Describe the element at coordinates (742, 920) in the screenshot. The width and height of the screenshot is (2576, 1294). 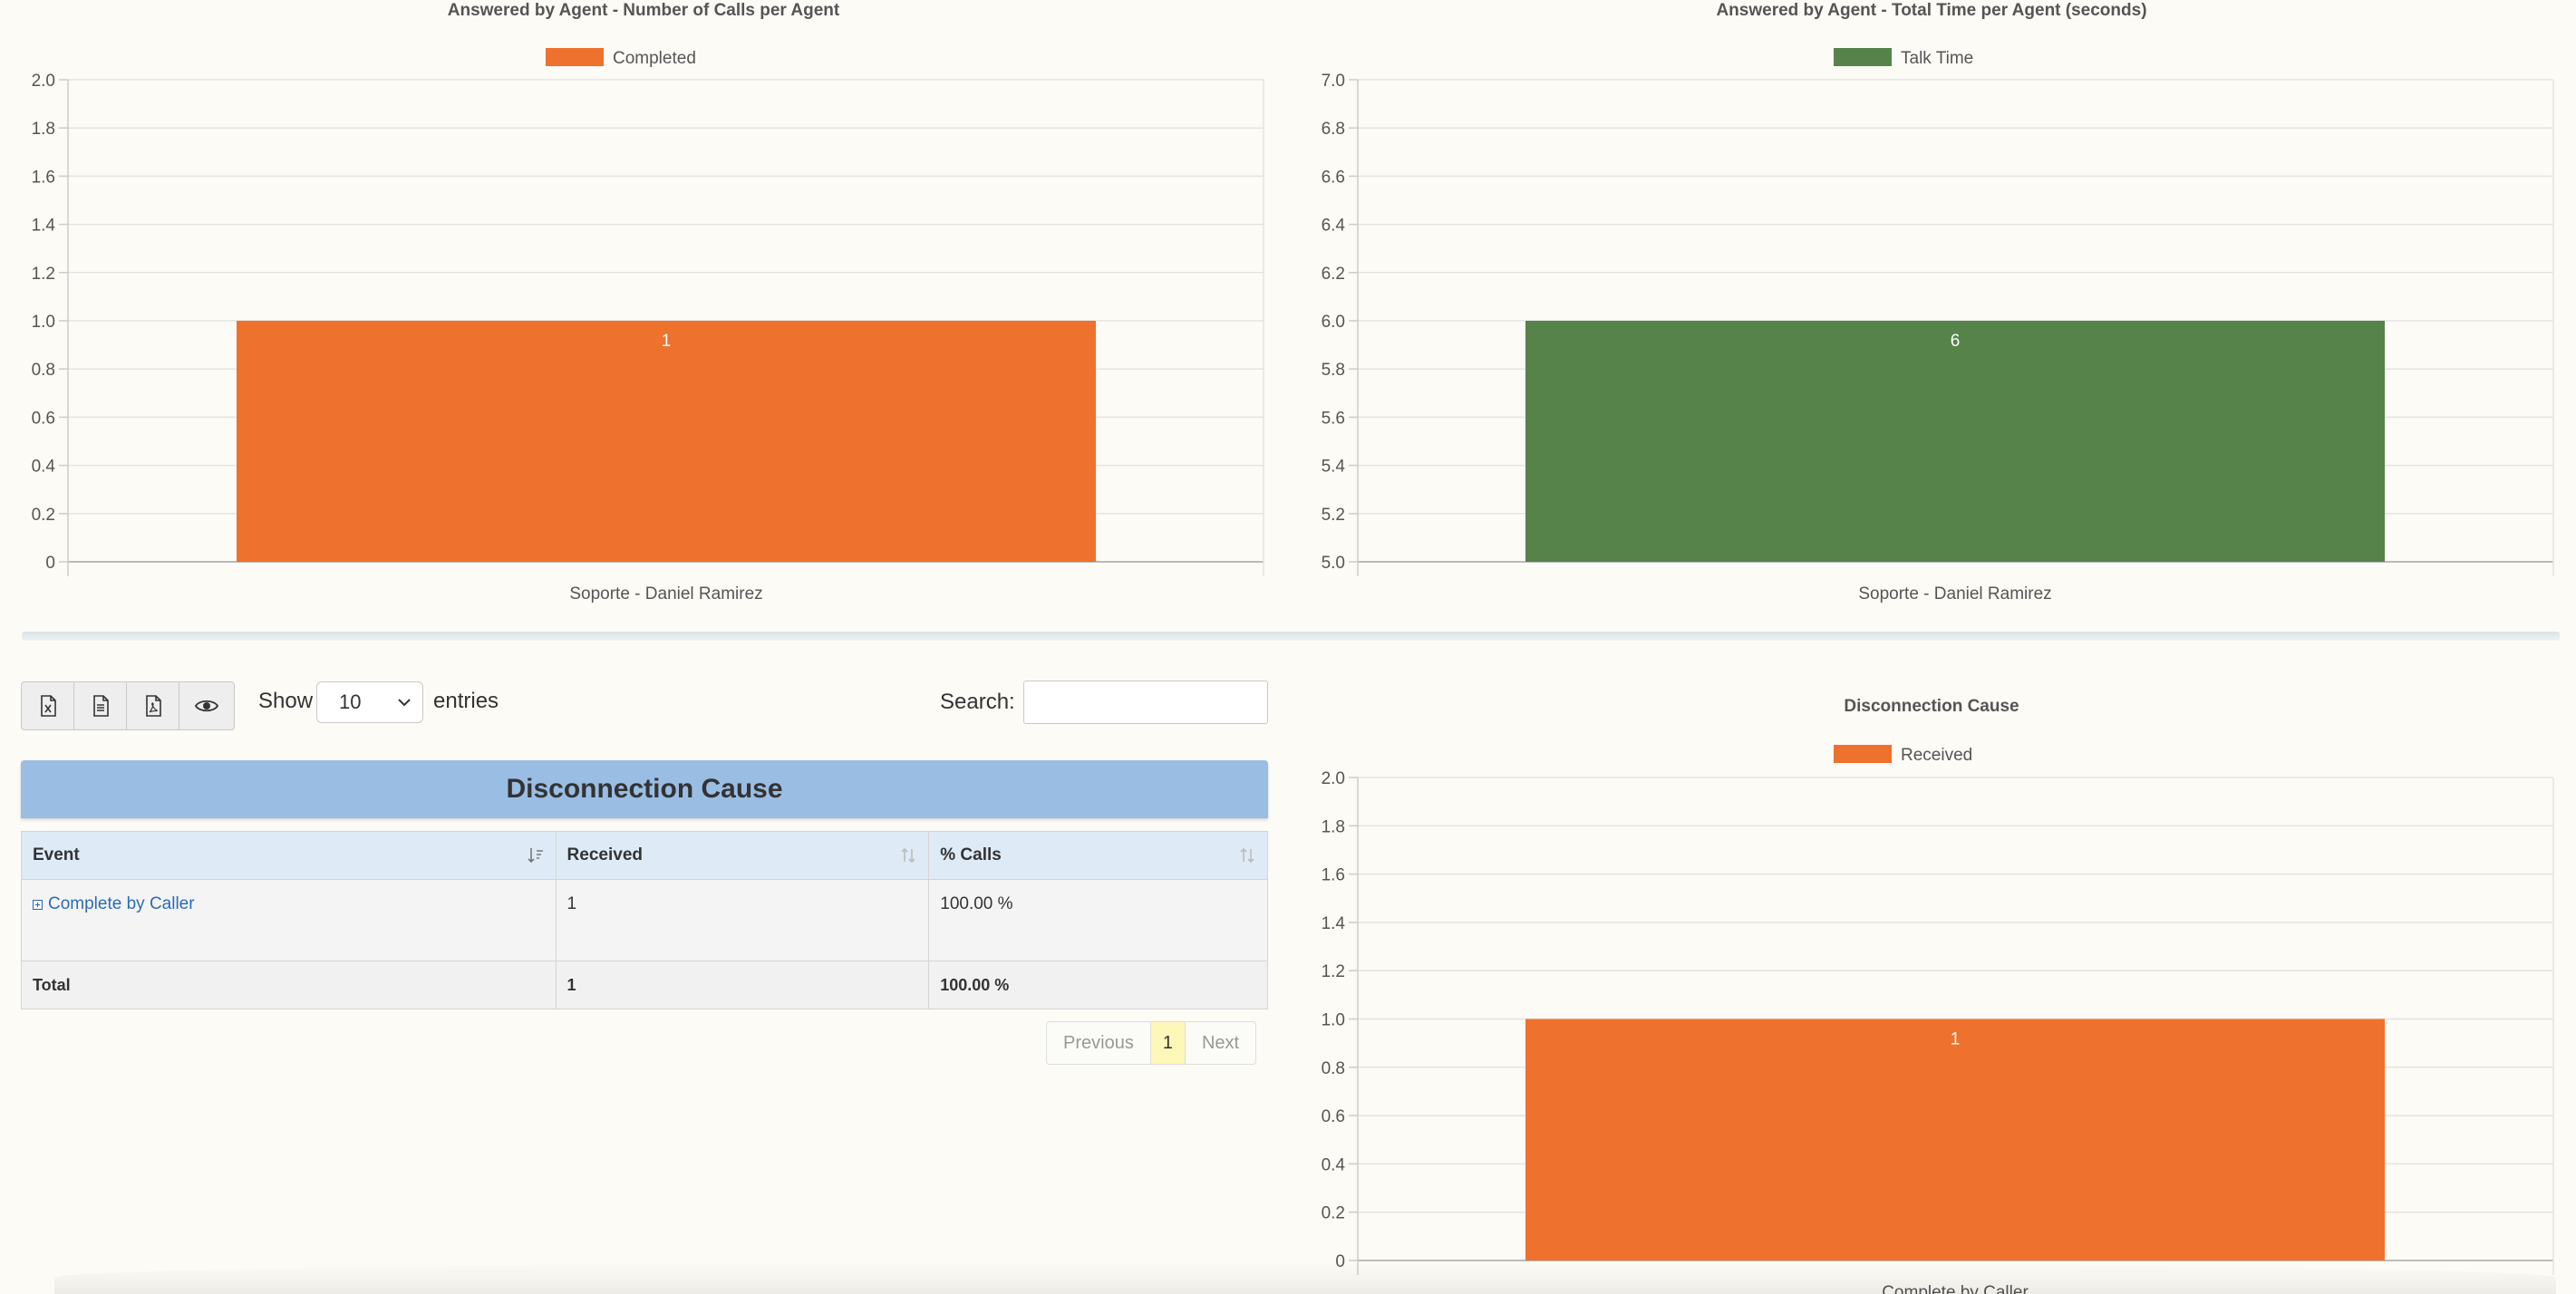
I see `received-cell: 1` at that location.